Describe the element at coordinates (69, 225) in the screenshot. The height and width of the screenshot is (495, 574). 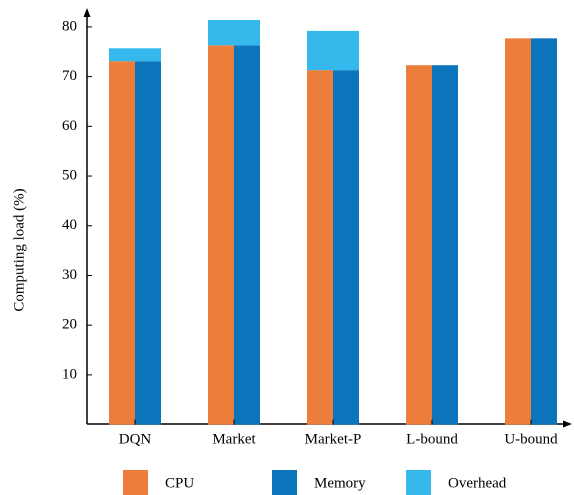
I see `y-tick-label: 40` at that location.